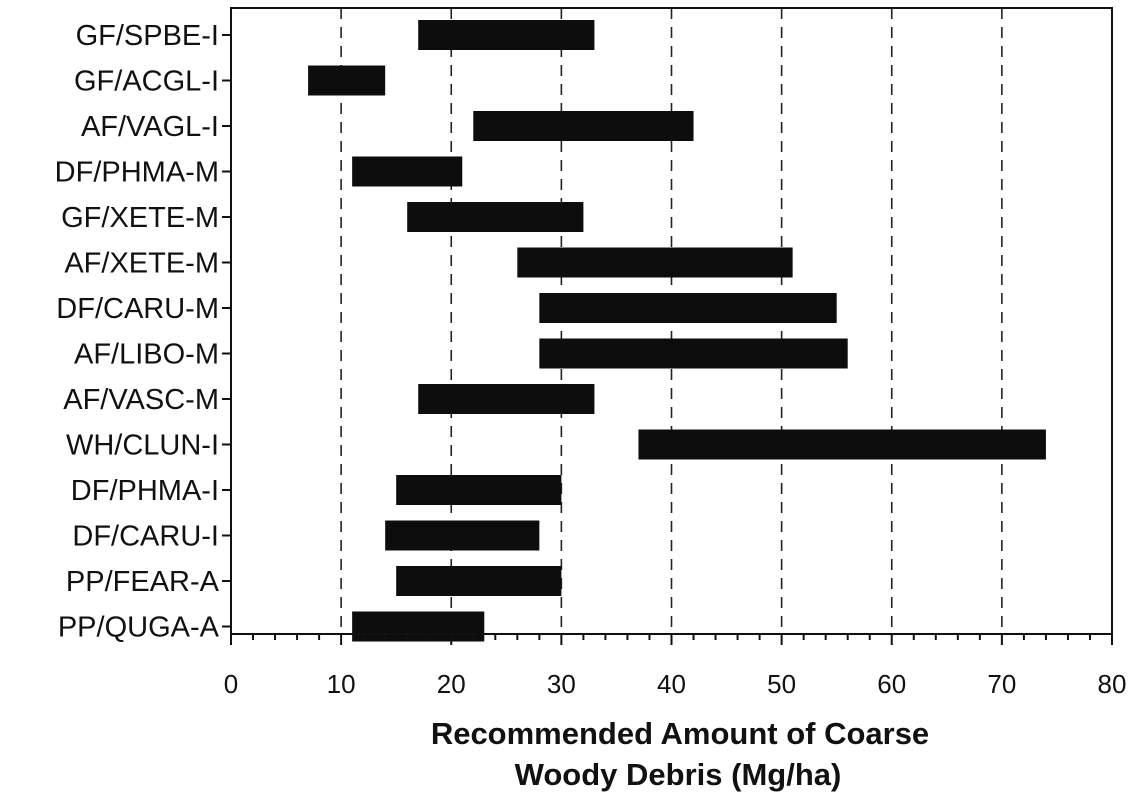 The image size is (1135, 799). What do you see at coordinates (479, 581) in the screenshot?
I see `range-bar-pp-fear-a` at bounding box center [479, 581].